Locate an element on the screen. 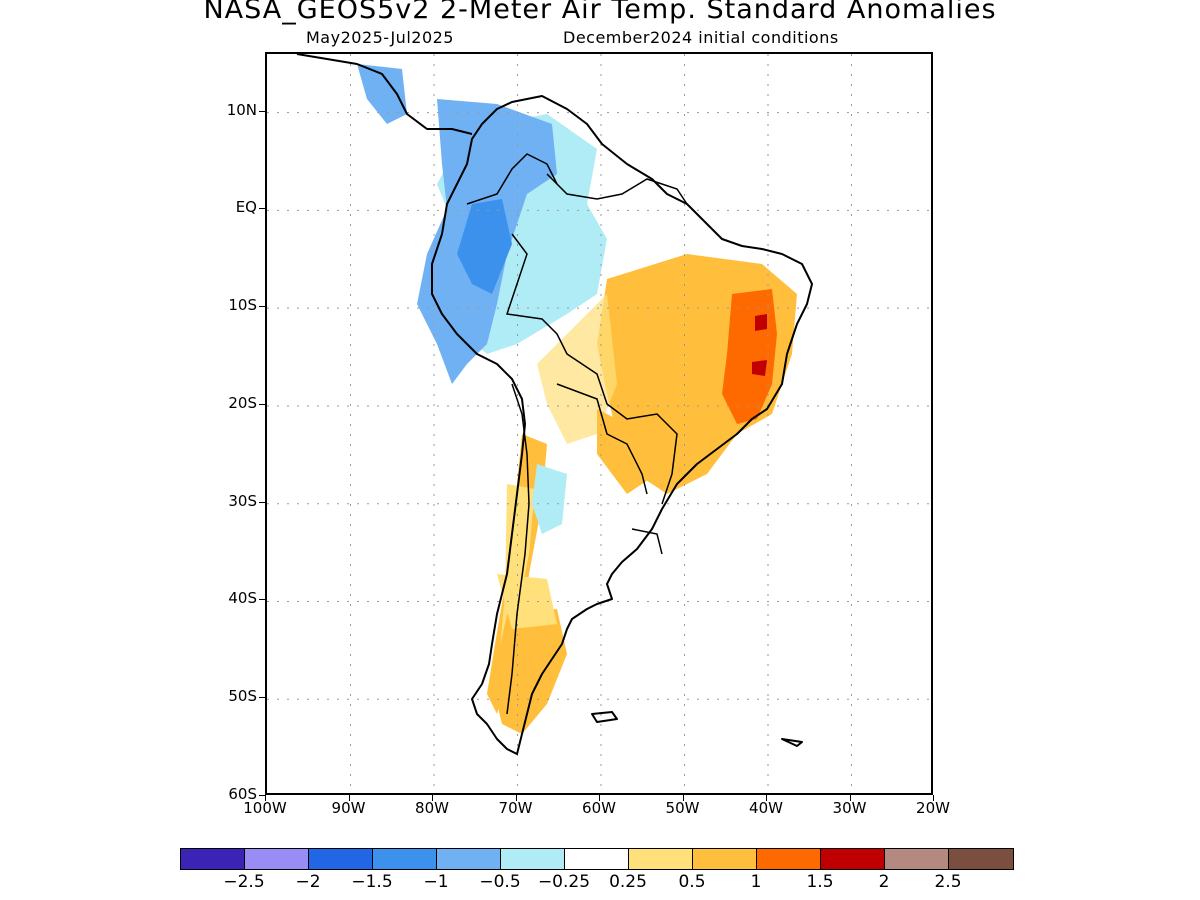  falkland-islands is located at coordinates (604, 717).